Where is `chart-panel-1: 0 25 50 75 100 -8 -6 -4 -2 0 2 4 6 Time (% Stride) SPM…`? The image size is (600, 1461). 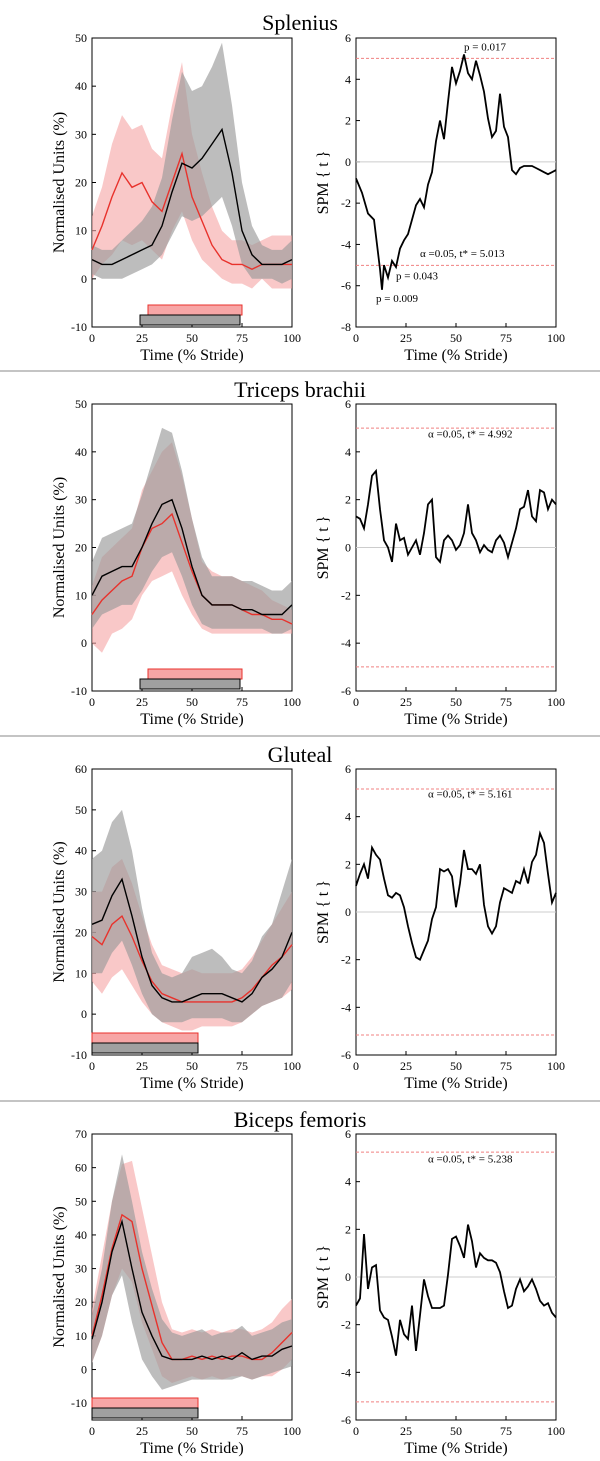
chart-panel-1: 0 25 50 75 100 -8 -6 -4 -2 0 2 4 6 Time (% Stride) SPM… is located at coordinates (440, 197).